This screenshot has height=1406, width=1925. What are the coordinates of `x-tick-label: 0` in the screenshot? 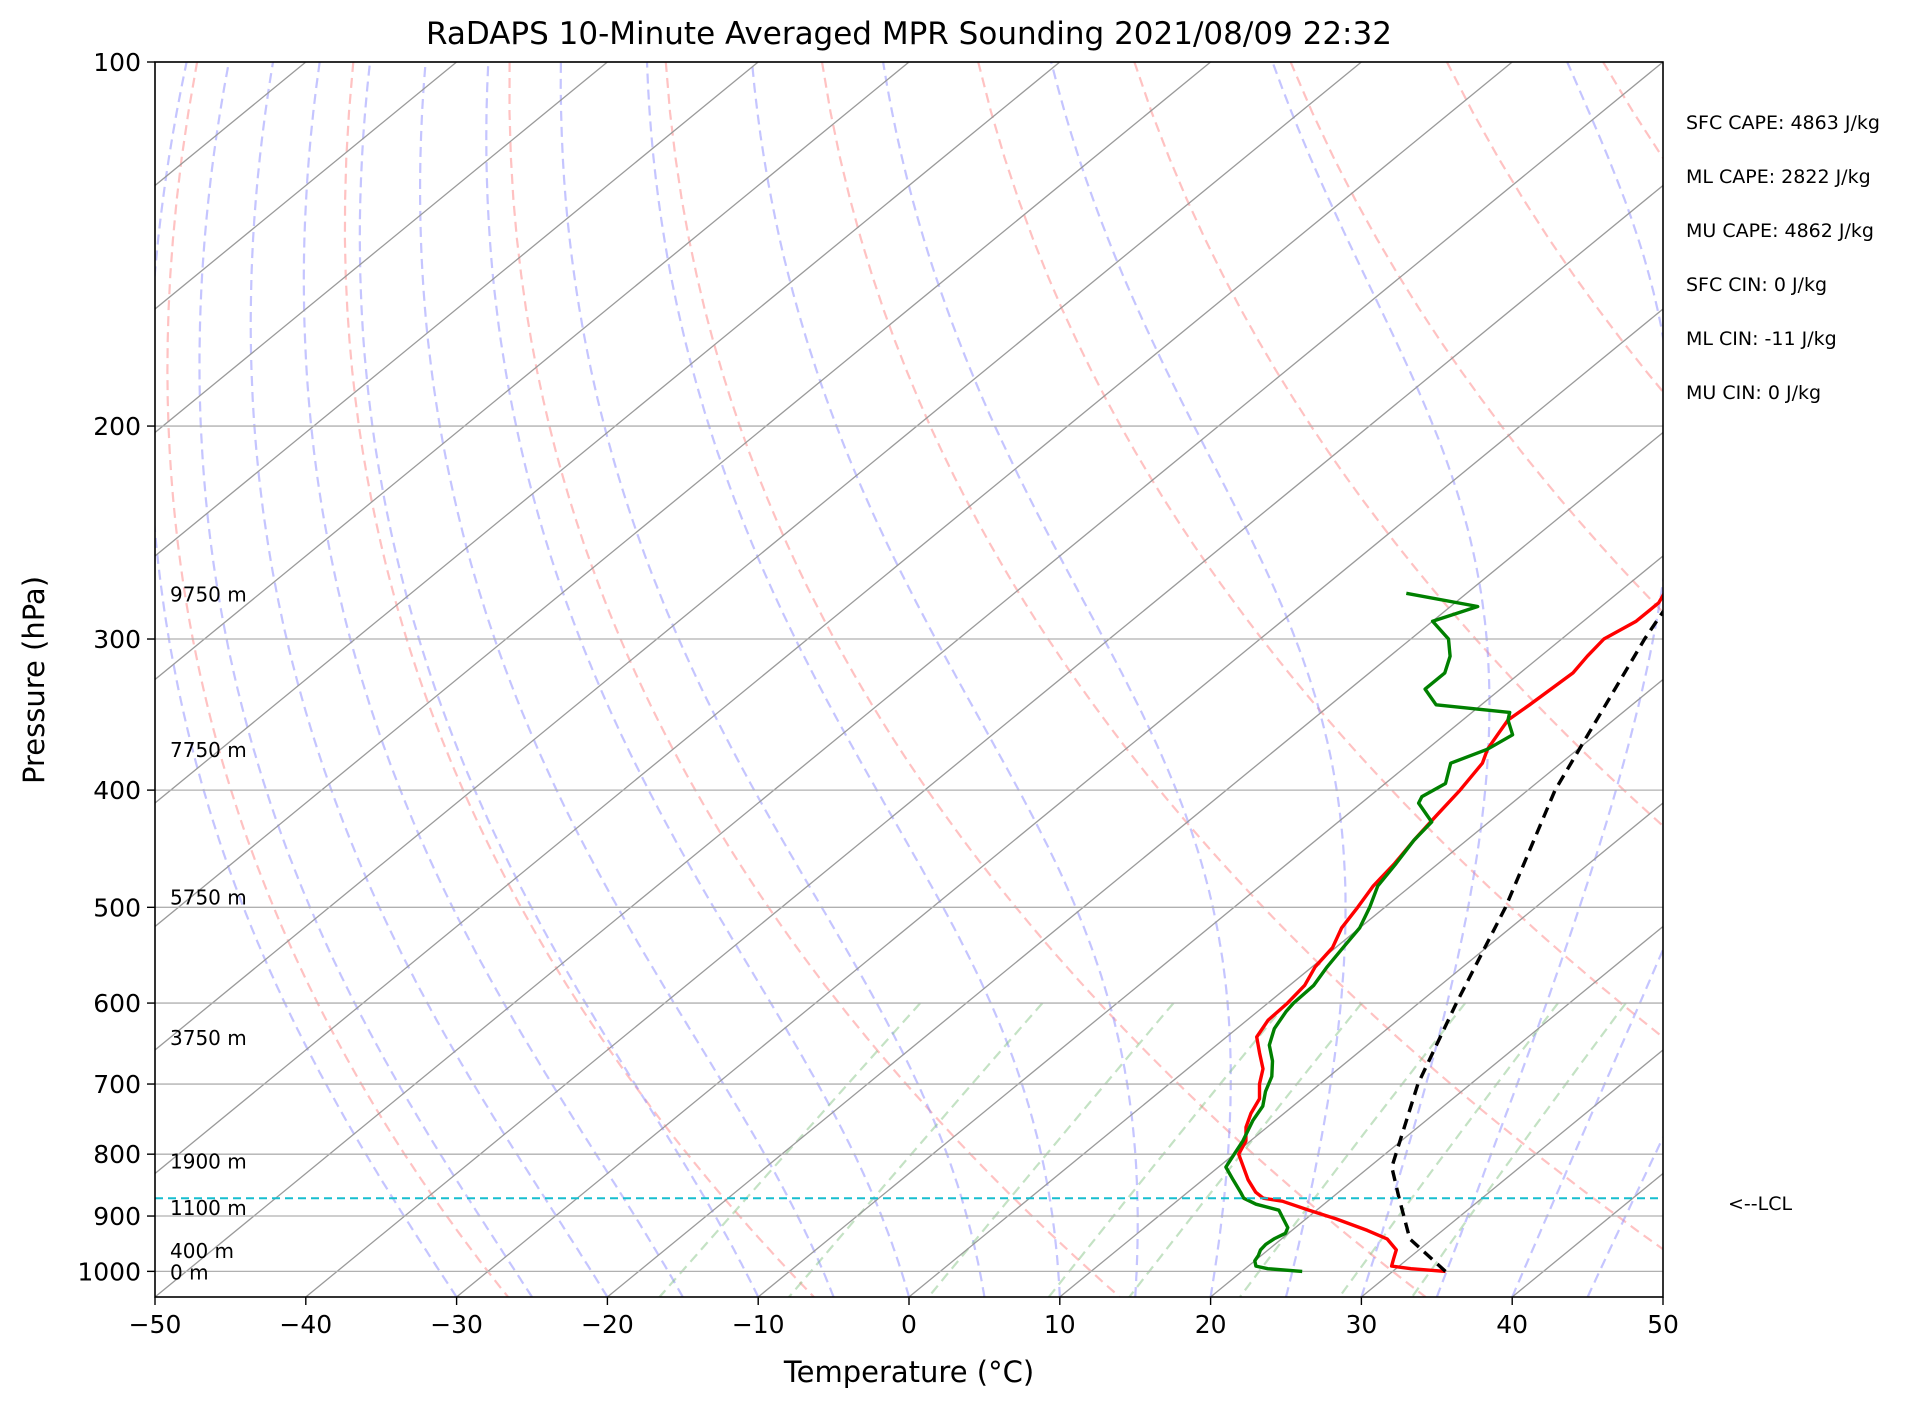 It's located at (909, 1324).